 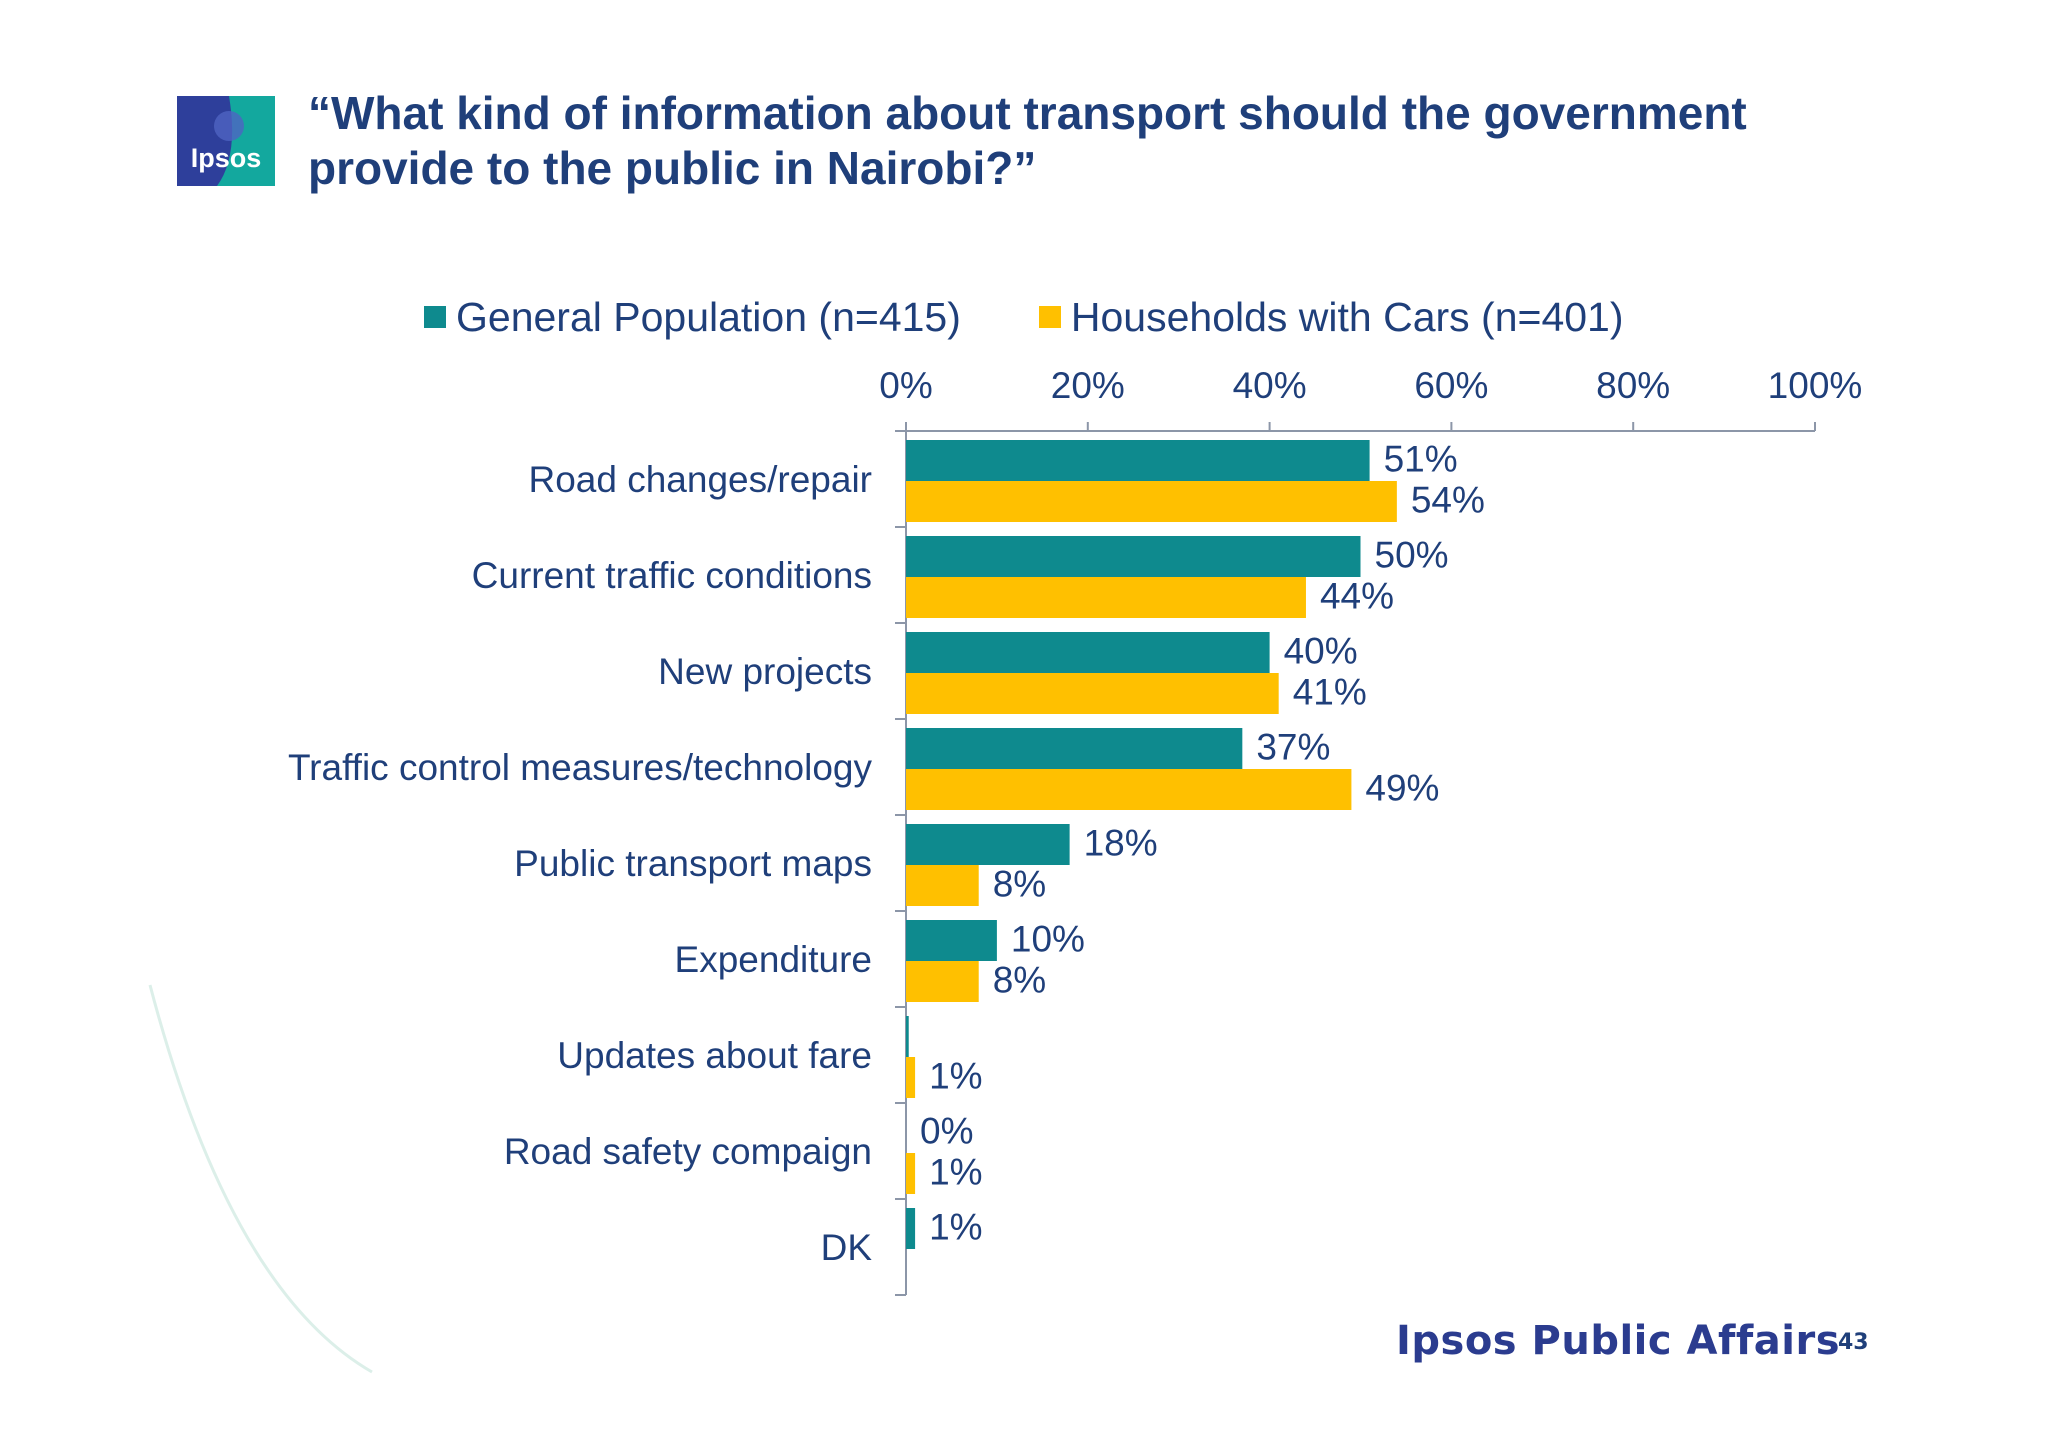 I want to click on x-tick-label: 20%, so click(x=1088, y=385).